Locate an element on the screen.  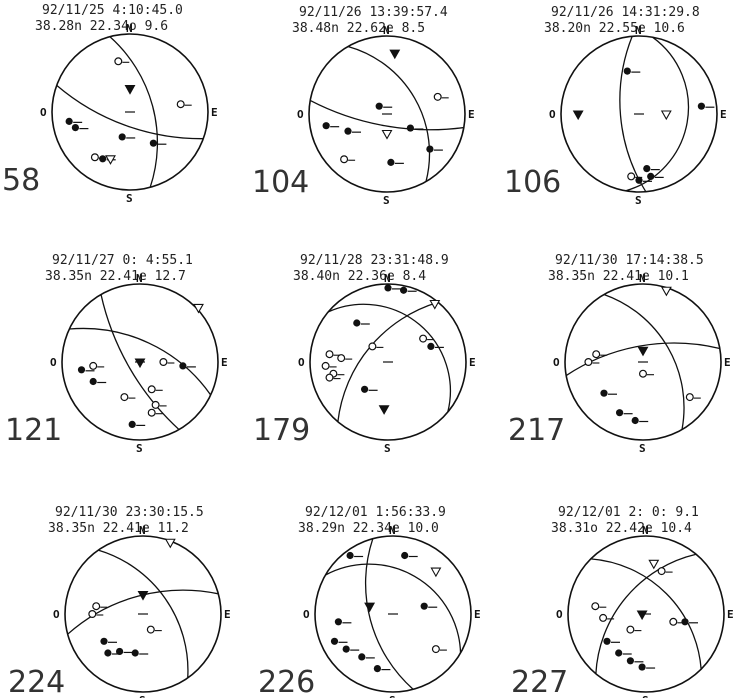
event-date: 92/11/26 14:31:29.8 is located at coordinates (625, 12).